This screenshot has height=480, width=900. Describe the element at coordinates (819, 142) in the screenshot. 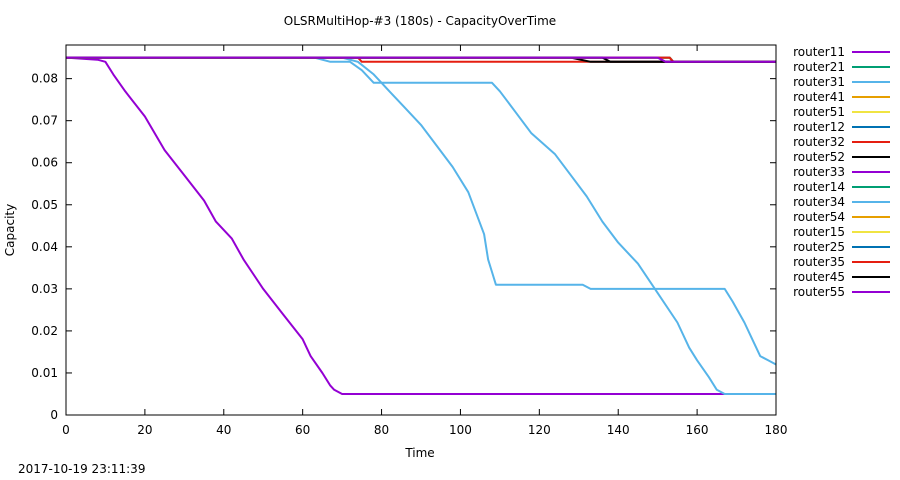

I see `legend-label-router32: router32` at that location.